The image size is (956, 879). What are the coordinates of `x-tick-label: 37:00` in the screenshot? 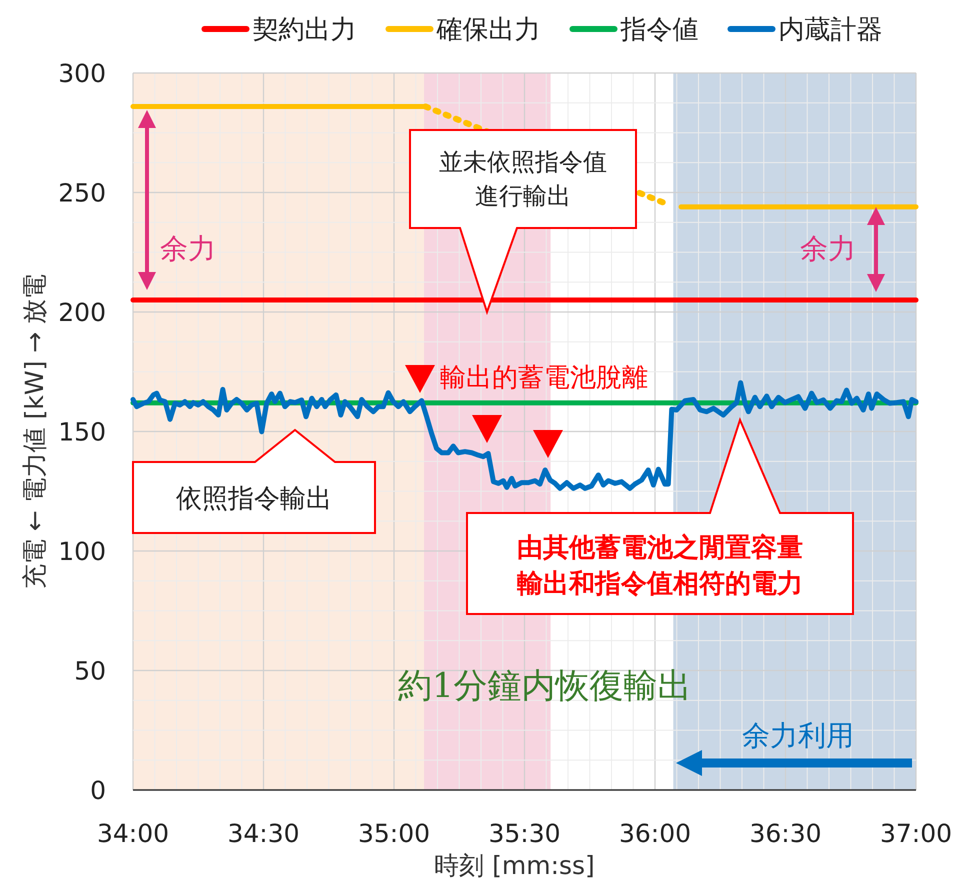 It's located at (916, 833).